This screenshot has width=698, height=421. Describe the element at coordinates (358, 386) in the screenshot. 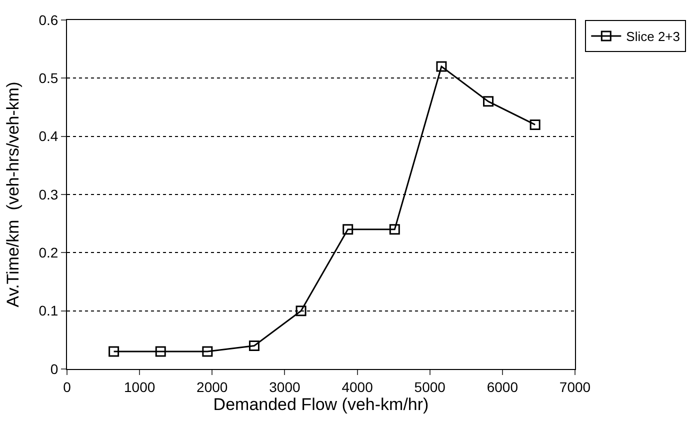

I see `x-tick-label: 4000` at that location.